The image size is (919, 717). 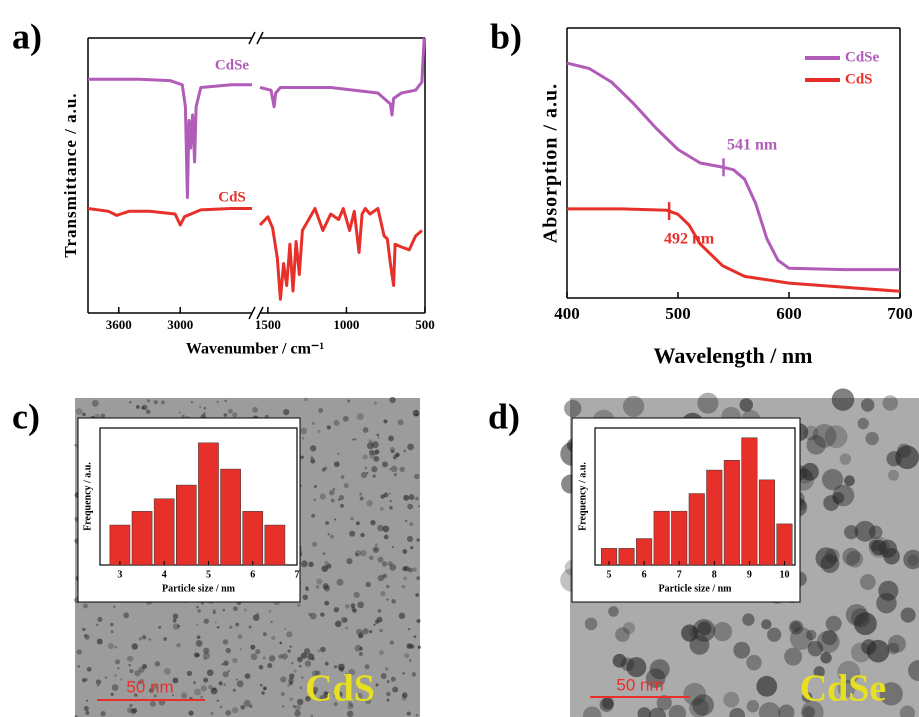 What do you see at coordinates (340, 689) in the screenshot?
I see `image-label: CdS` at bounding box center [340, 689].